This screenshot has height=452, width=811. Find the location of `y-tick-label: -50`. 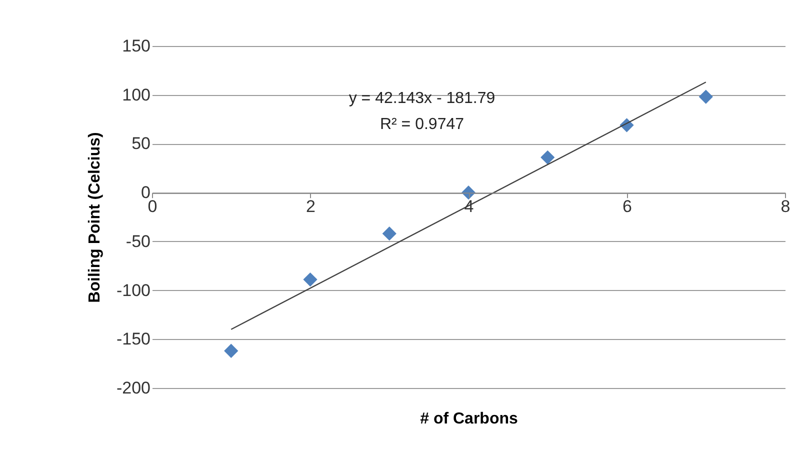

y-tick-label: -50 is located at coordinates (138, 241).